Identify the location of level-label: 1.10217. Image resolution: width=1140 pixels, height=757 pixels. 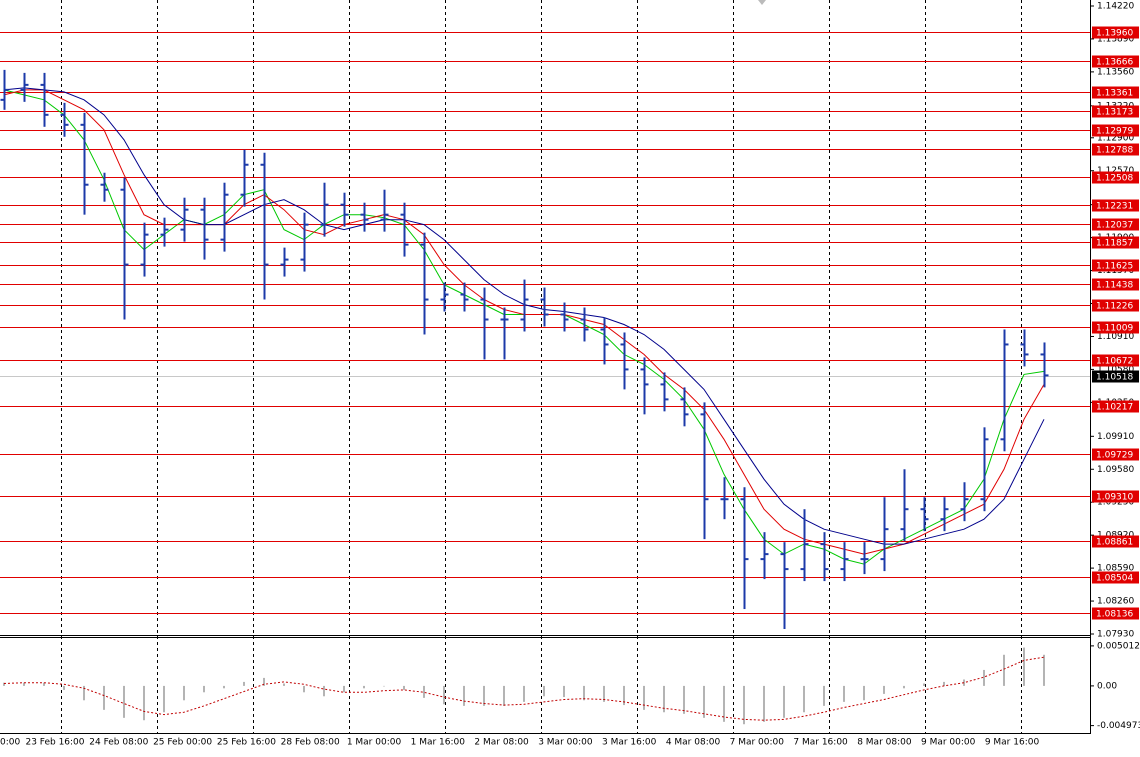
(1114, 408).